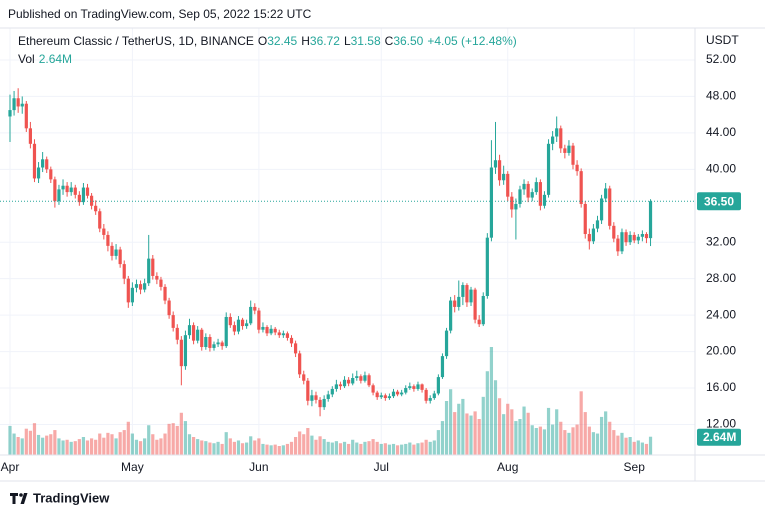 The height and width of the screenshot is (518, 765). I want to click on x-tick-label: Sep, so click(635, 467).